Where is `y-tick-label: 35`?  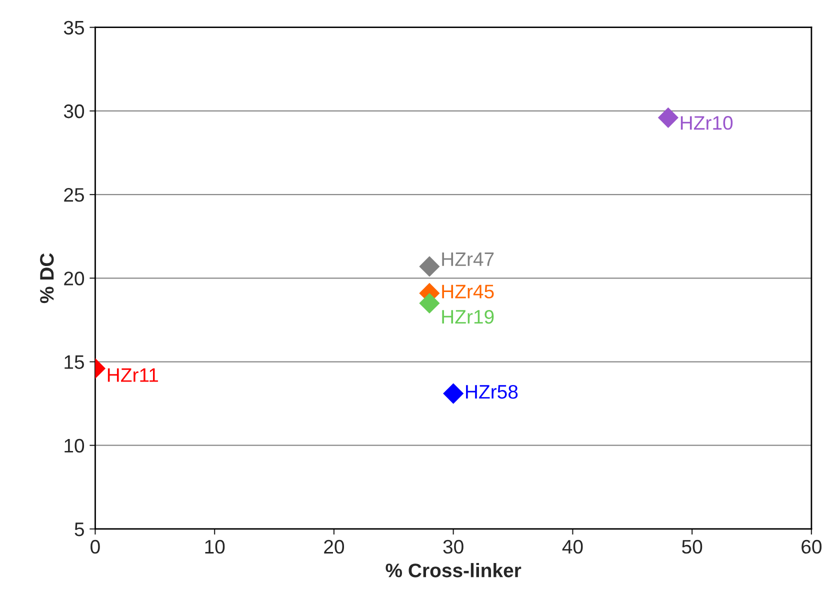
y-tick-label: 35 is located at coordinates (74, 27).